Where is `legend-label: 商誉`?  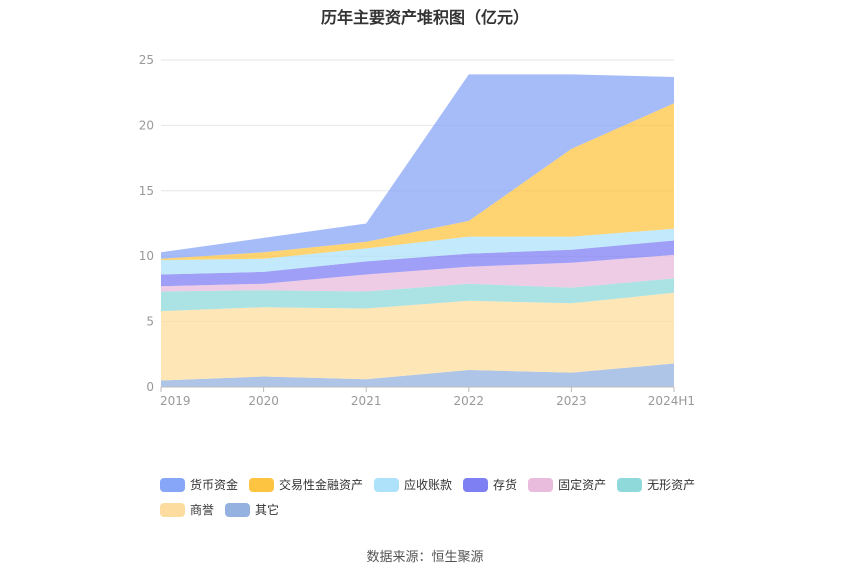
legend-label: 商誉 is located at coordinates (202, 510).